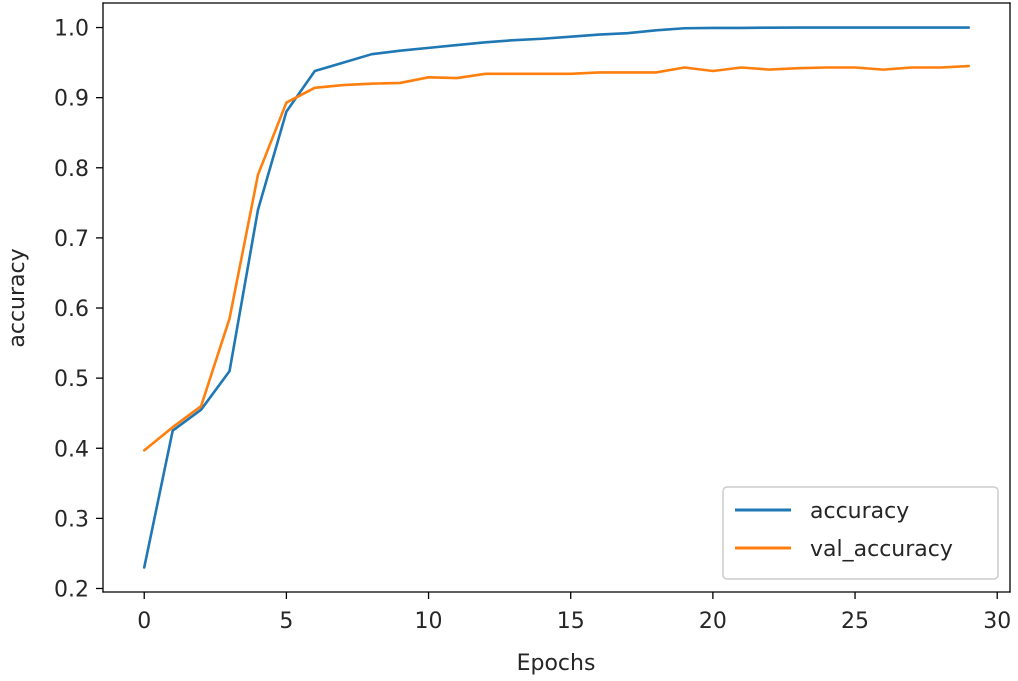 Image resolution: width=1018 pixels, height=681 pixels. I want to click on y-tick-label: 0.9, so click(71, 99).